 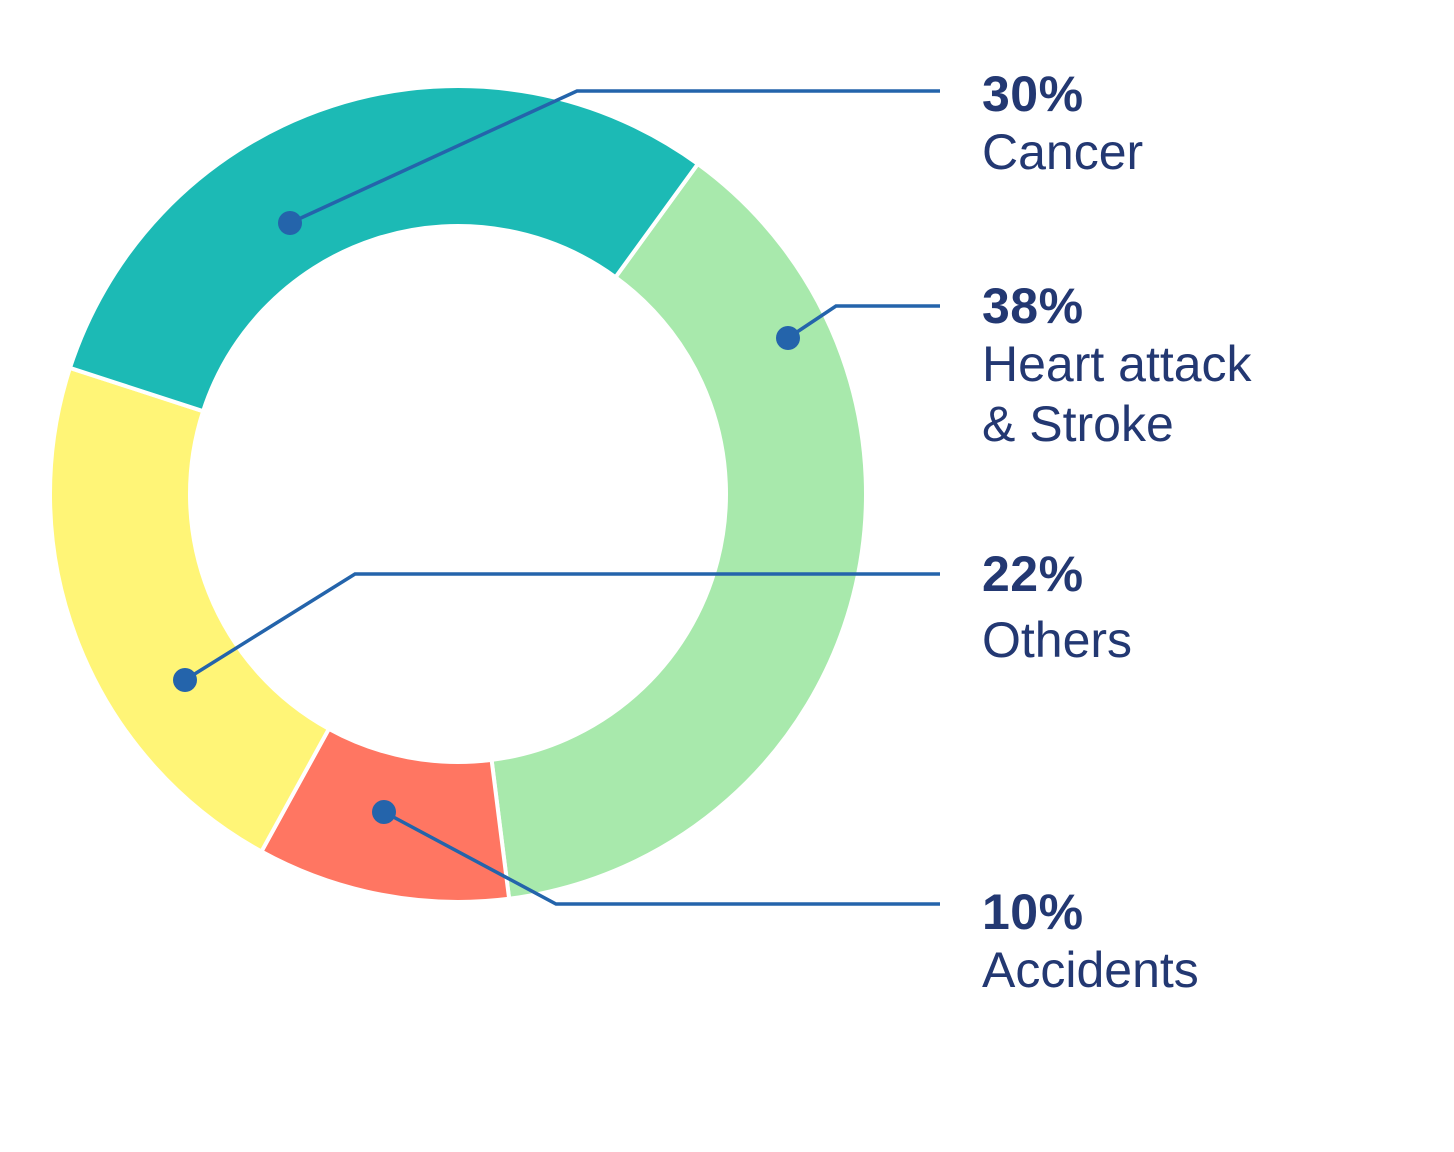 I want to click on label-accidents: 10% Accidents, so click(x=1090, y=942).